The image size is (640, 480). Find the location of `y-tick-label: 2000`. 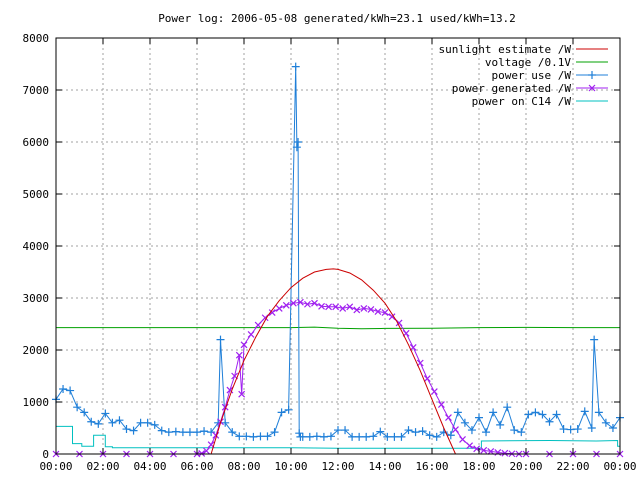

y-tick-label: 2000 is located at coordinates (36, 350).